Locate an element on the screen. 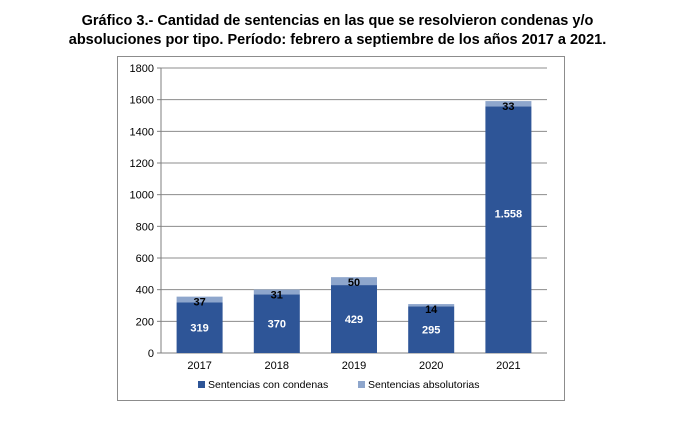 Image resolution: width=675 pixels, height=425 pixels. bar-condenas-2021 is located at coordinates (508, 229).